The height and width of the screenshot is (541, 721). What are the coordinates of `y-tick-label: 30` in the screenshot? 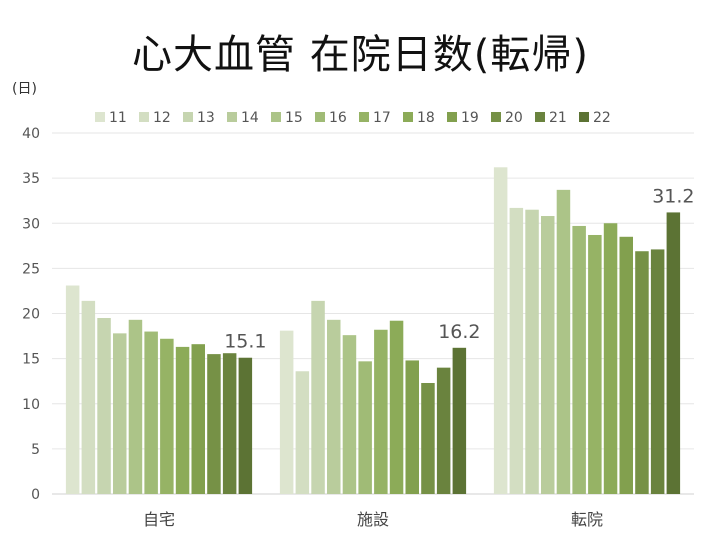 It's located at (31, 224).